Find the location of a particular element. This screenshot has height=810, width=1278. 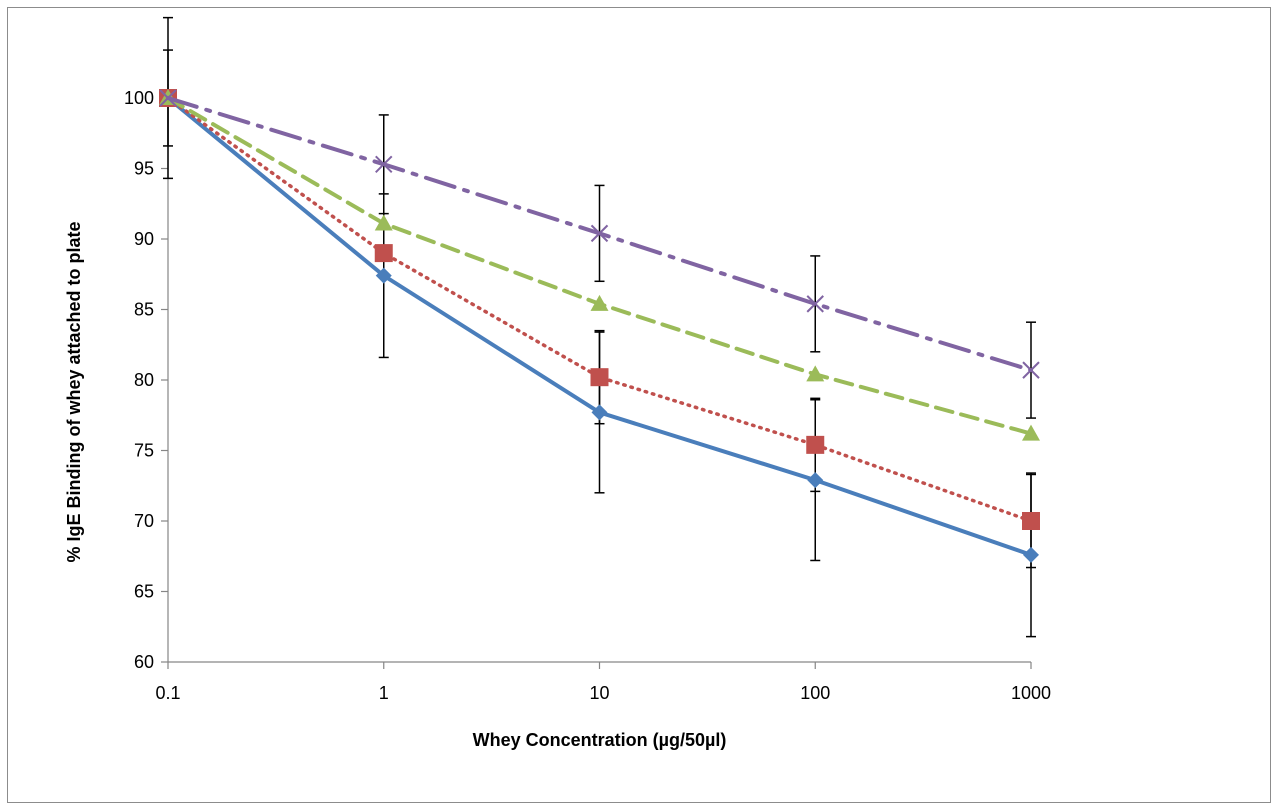

y-tick-label: 90 is located at coordinates (144, 239).